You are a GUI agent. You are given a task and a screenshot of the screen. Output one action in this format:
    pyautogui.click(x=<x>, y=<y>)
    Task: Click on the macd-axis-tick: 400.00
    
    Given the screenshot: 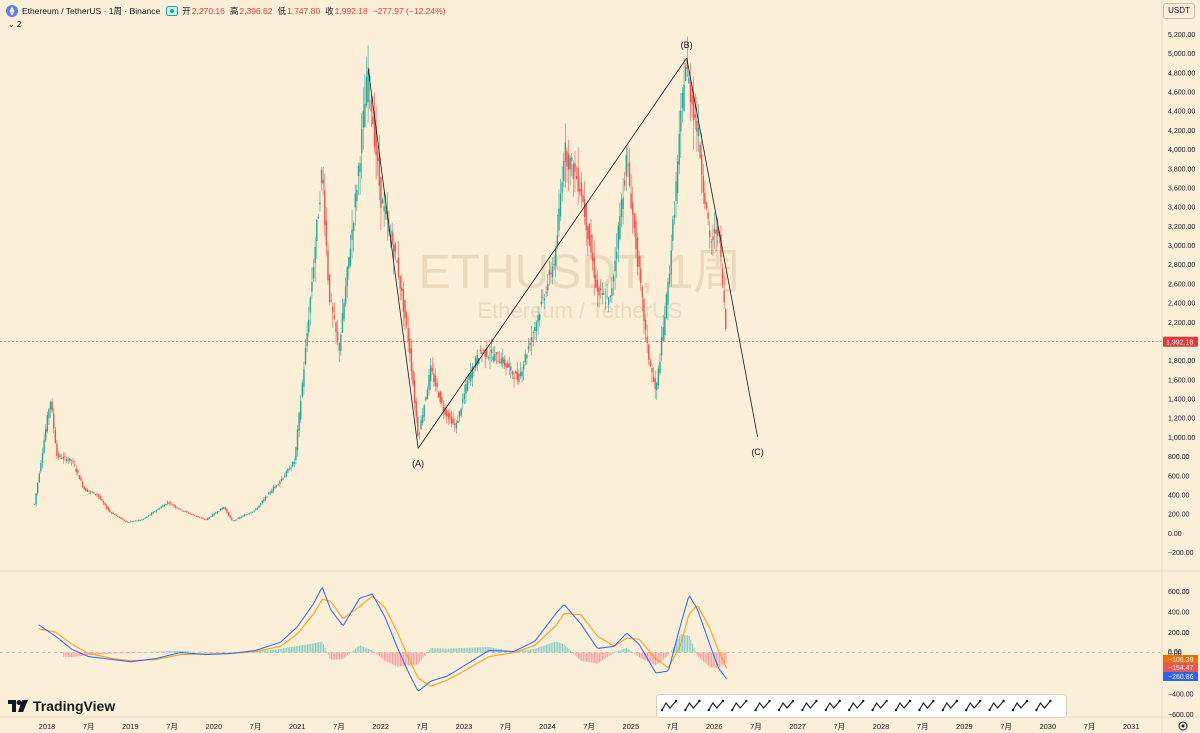 What is the action you would take?
    pyautogui.click(x=1179, y=613)
    